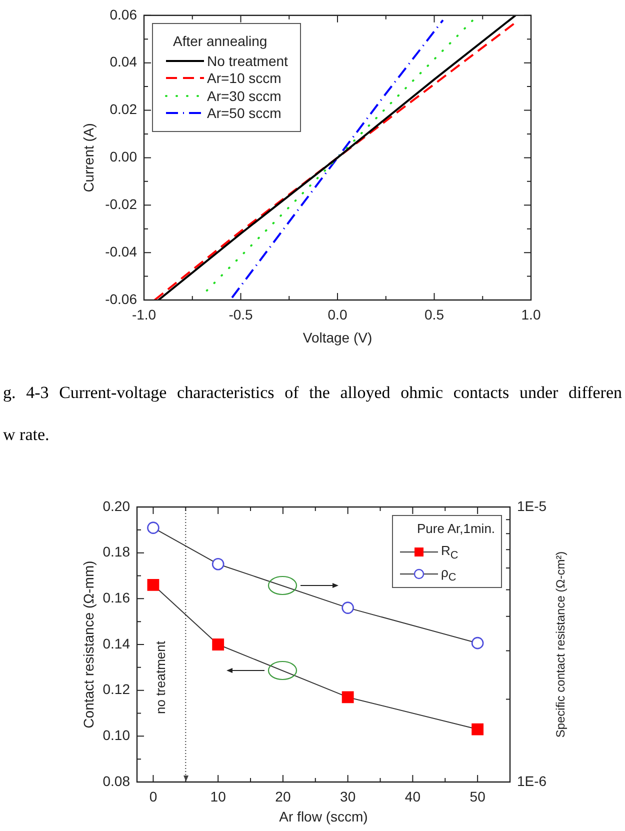  I want to click on text: w rate., so click(26, 435).